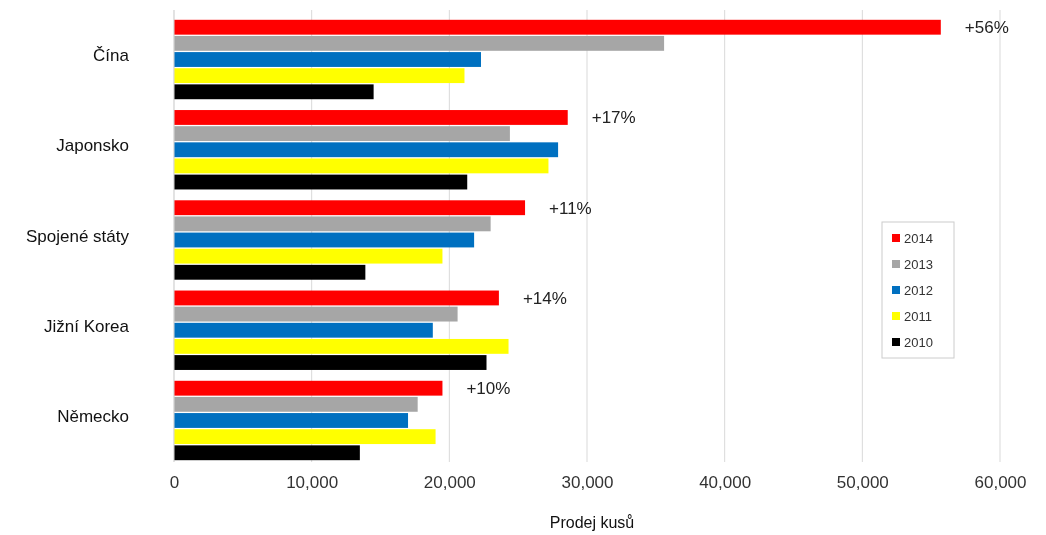  Describe the element at coordinates (312, 482) in the screenshot. I see `x-tick-label: 10,000` at that location.